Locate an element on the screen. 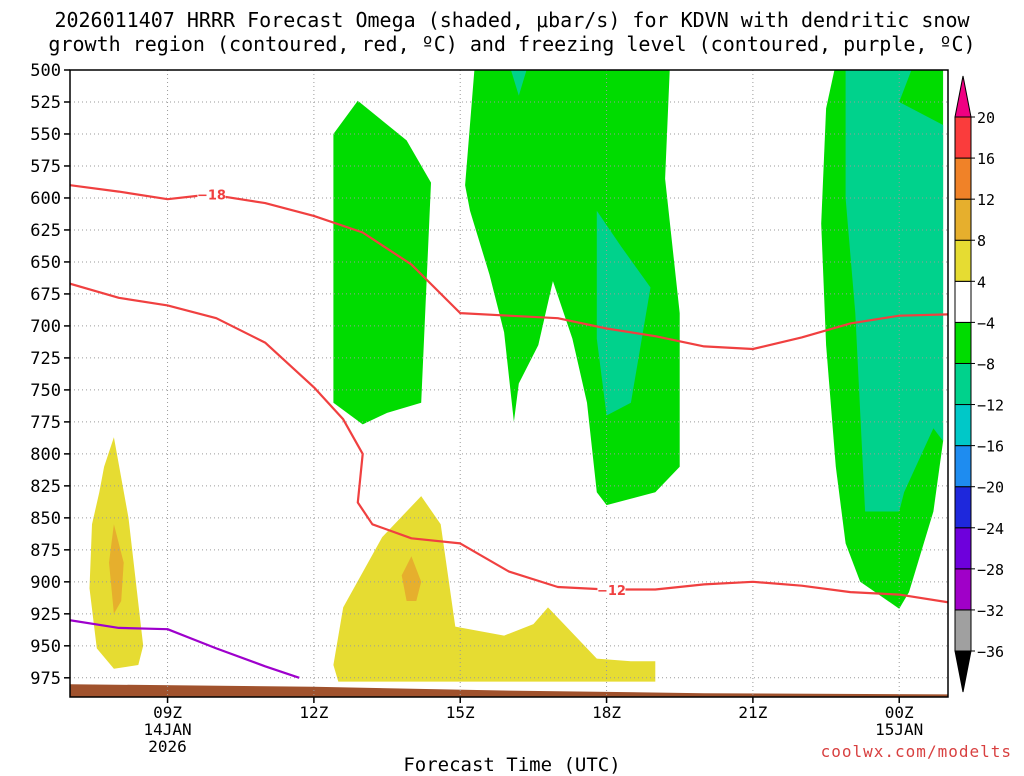  colorbar-label-1: 16 is located at coordinates (986, 159).